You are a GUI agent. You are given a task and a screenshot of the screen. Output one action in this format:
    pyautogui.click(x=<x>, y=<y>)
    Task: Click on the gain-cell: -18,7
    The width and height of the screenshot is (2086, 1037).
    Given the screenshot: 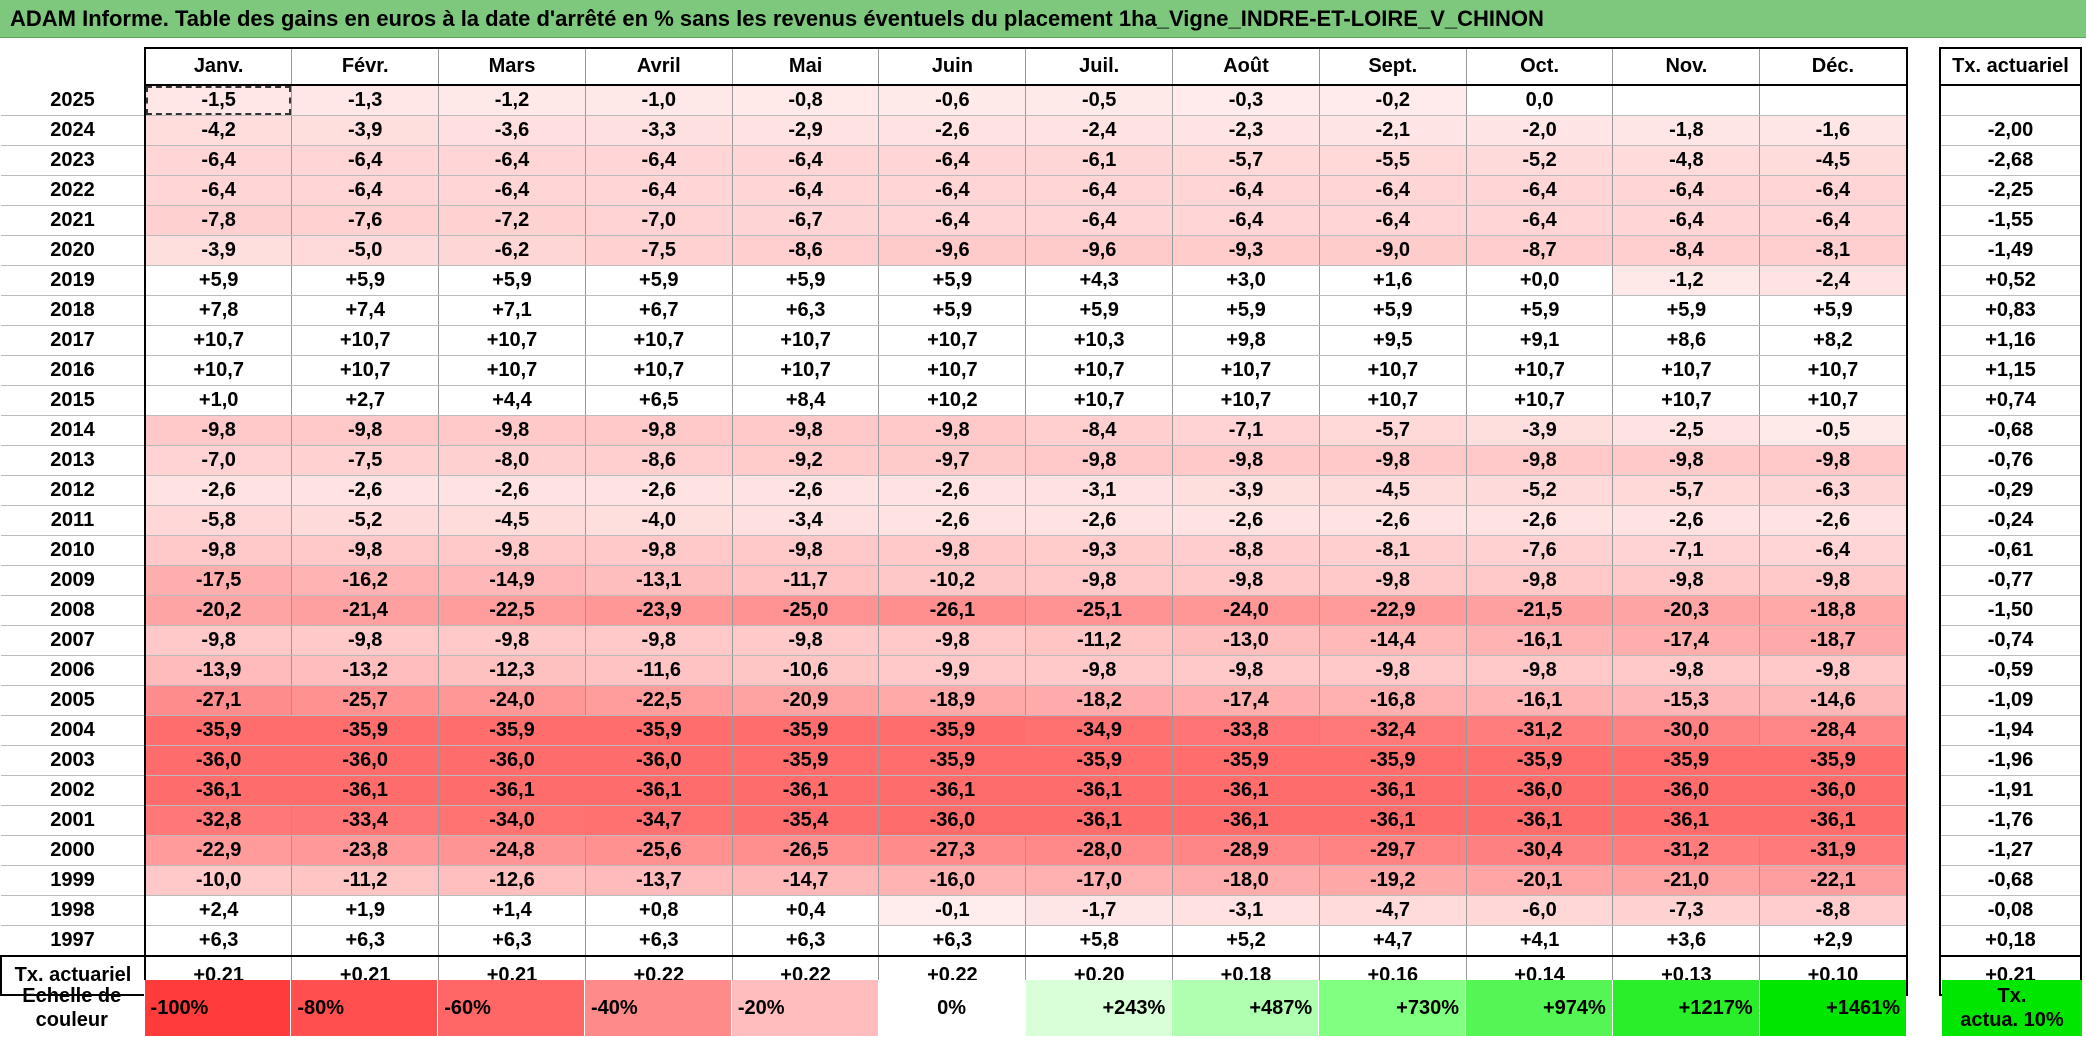 What is the action you would take?
    pyautogui.click(x=1833, y=640)
    